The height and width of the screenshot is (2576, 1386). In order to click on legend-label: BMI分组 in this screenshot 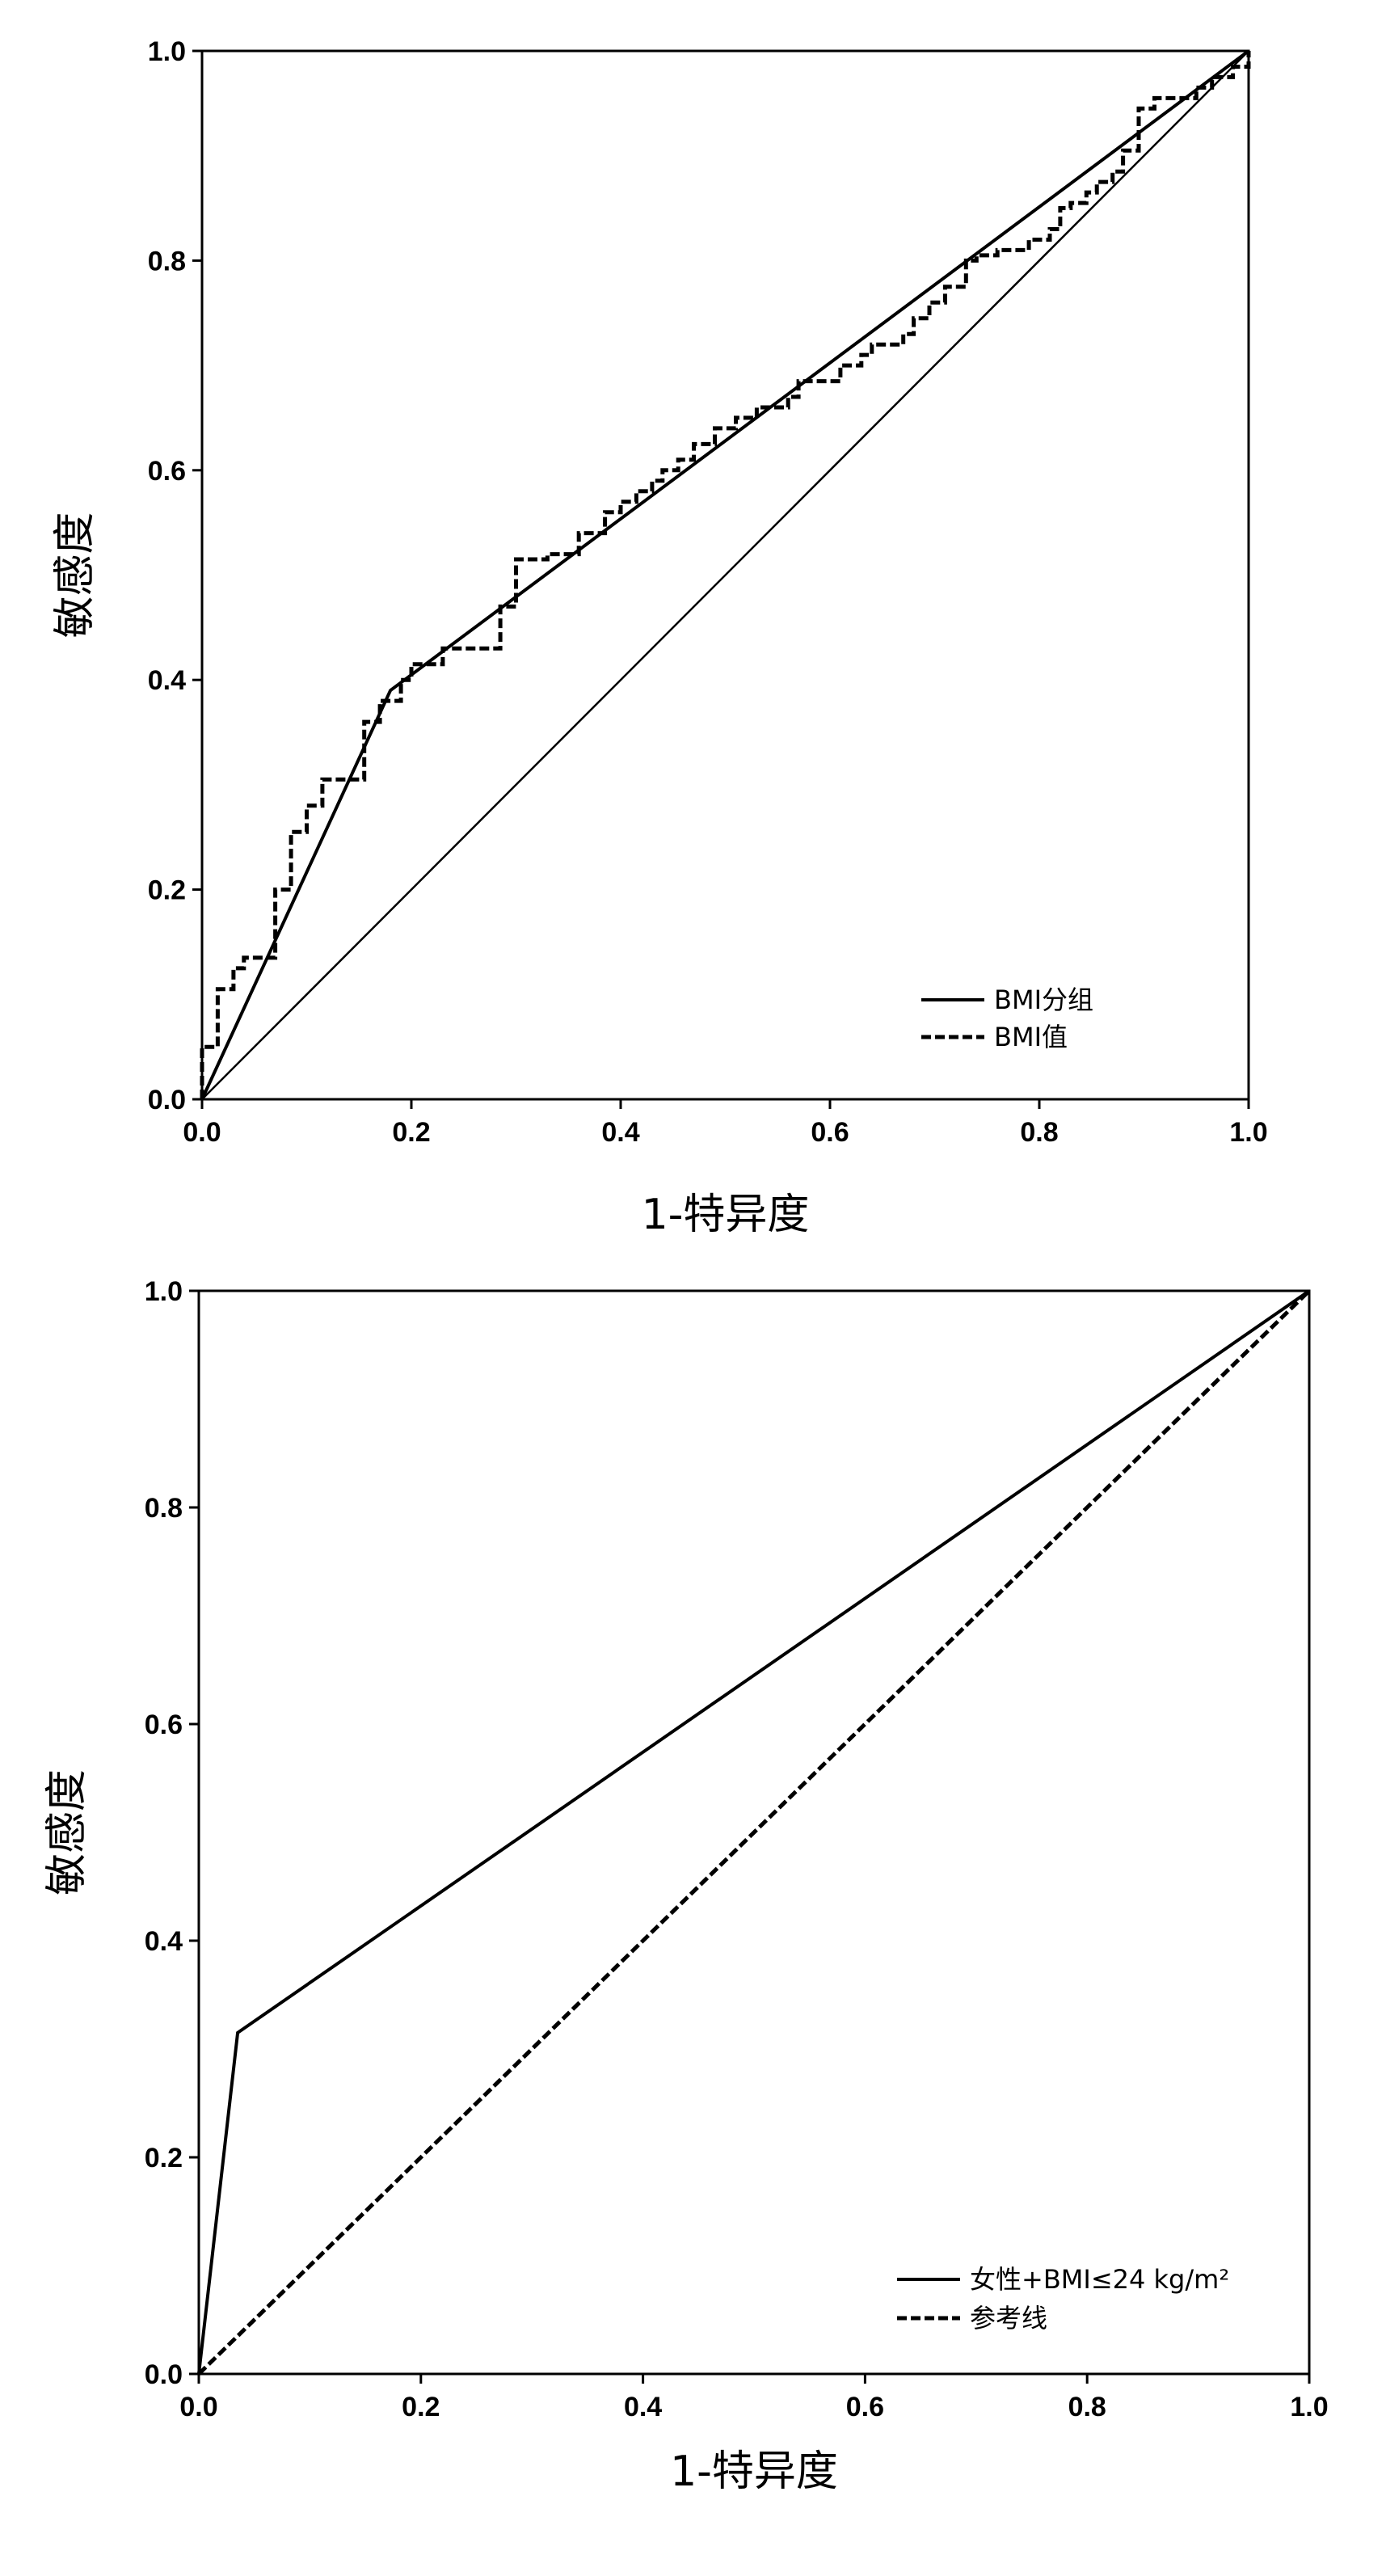, I will do `click(1044, 1000)`.